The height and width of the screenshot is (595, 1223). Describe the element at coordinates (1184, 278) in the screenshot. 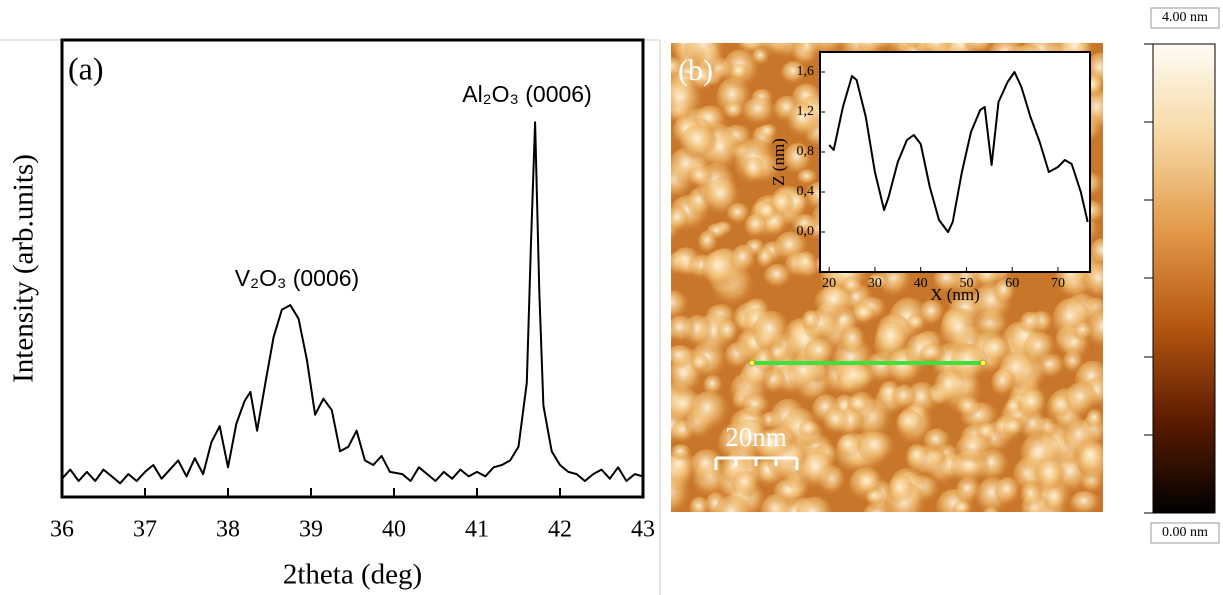

I see `colorbar` at that location.